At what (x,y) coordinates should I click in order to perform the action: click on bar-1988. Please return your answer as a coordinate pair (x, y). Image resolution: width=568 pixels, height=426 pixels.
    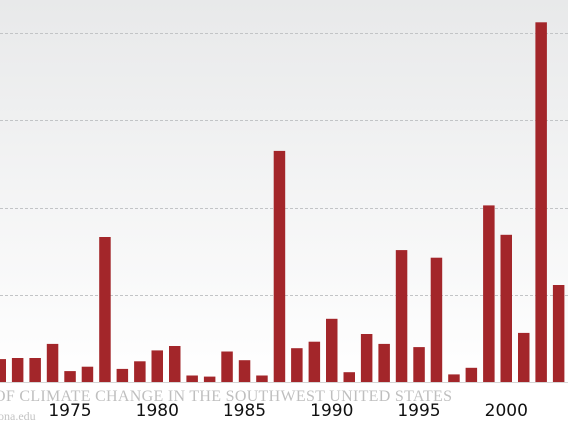
    Looking at the image, I should click on (297, 365).